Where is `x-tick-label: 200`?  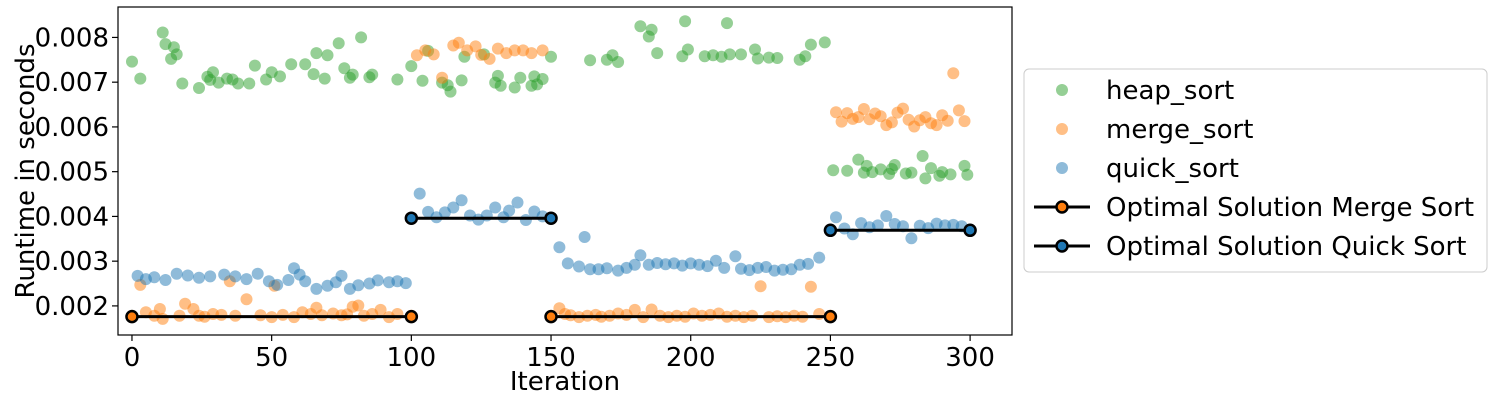
x-tick-label: 200 is located at coordinates (691, 358).